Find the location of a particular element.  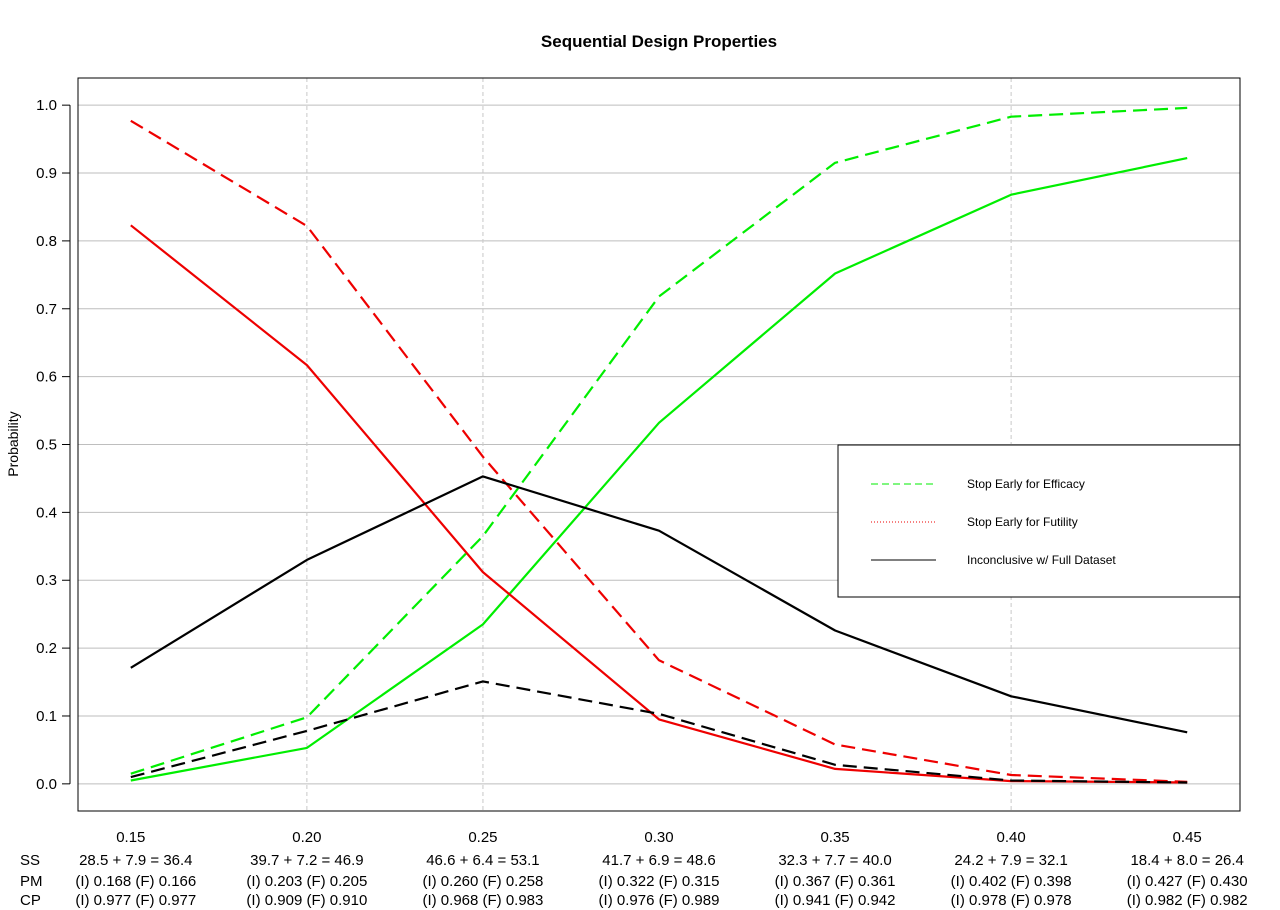

table-cell: (I) 0.322 (F) 0.315 is located at coordinates (659, 881).